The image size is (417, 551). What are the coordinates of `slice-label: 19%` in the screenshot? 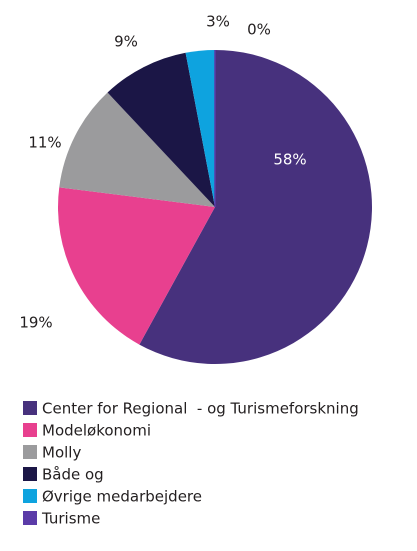 It's located at (35, 323).